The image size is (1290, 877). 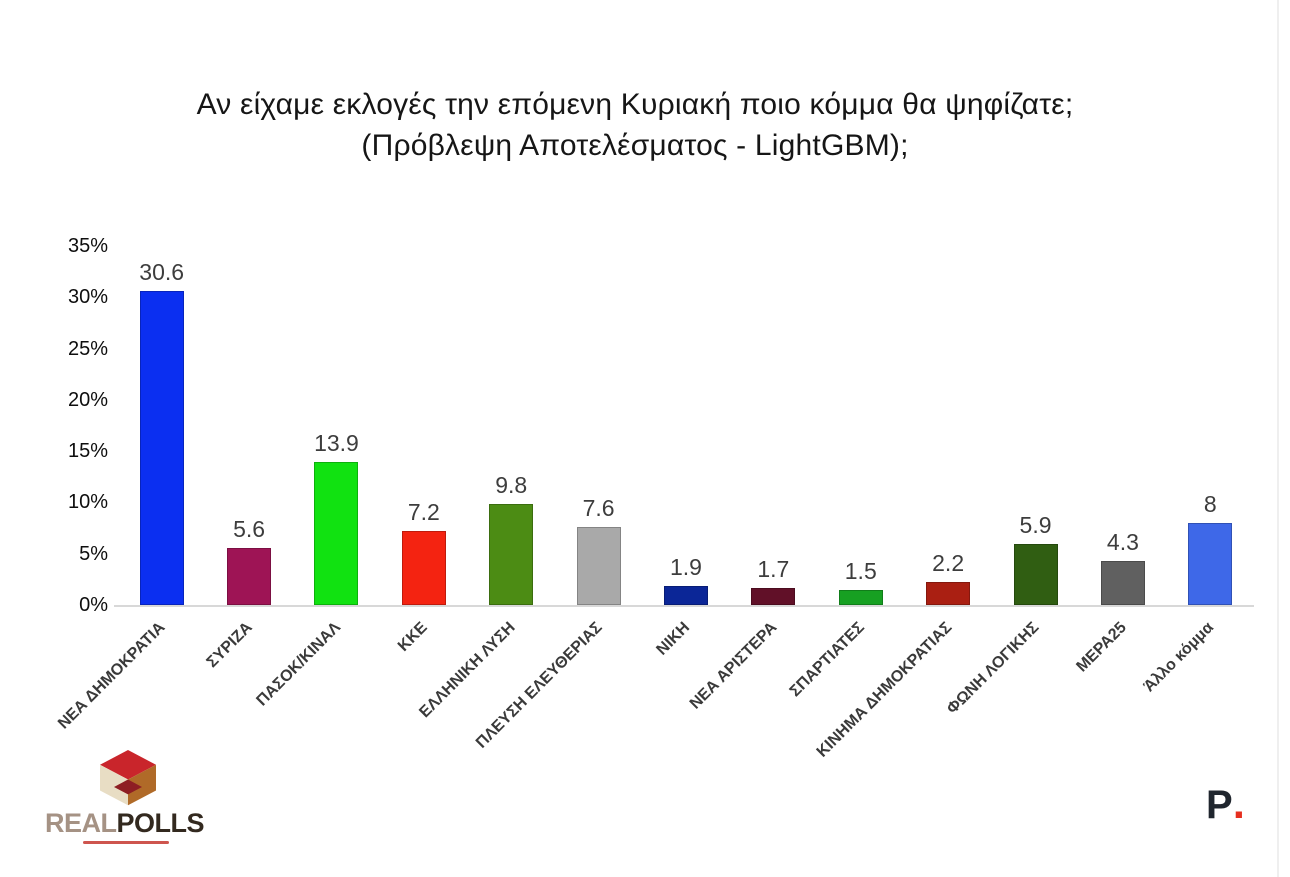 What do you see at coordinates (1278, 438) in the screenshot?
I see `page-edge-divider` at bounding box center [1278, 438].